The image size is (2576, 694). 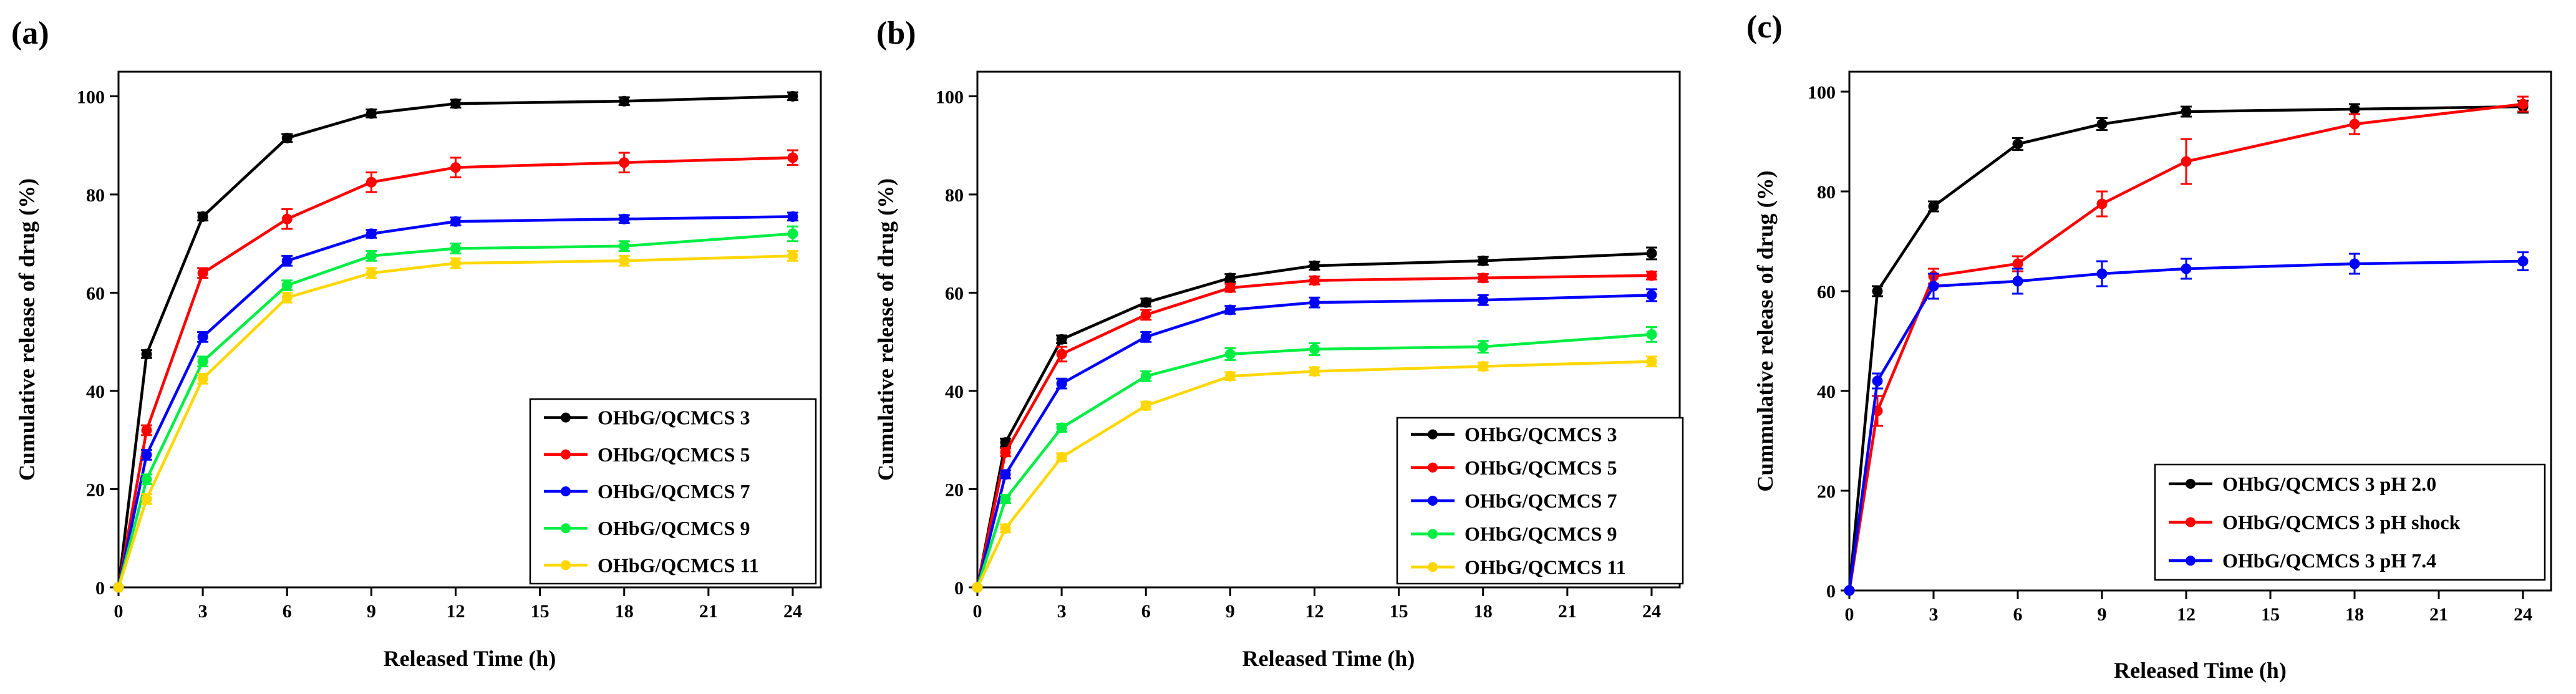 What do you see at coordinates (647, 418) in the screenshot?
I see `legend-item: OHbG/QCMCS 3` at bounding box center [647, 418].